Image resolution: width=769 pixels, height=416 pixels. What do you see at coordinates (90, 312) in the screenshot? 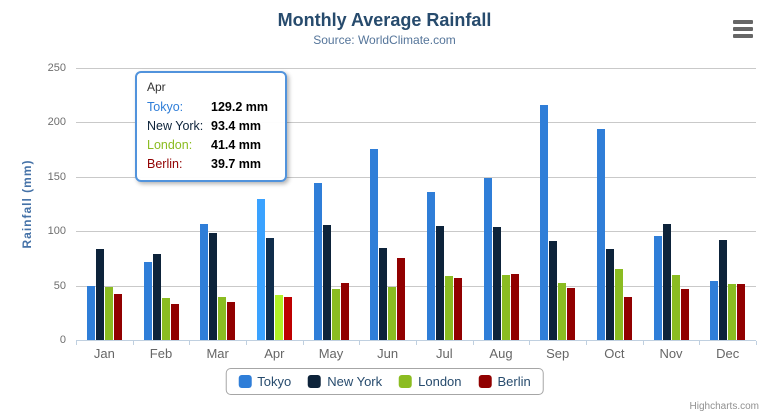
I see `bar-tokyo-jan` at bounding box center [90, 312].